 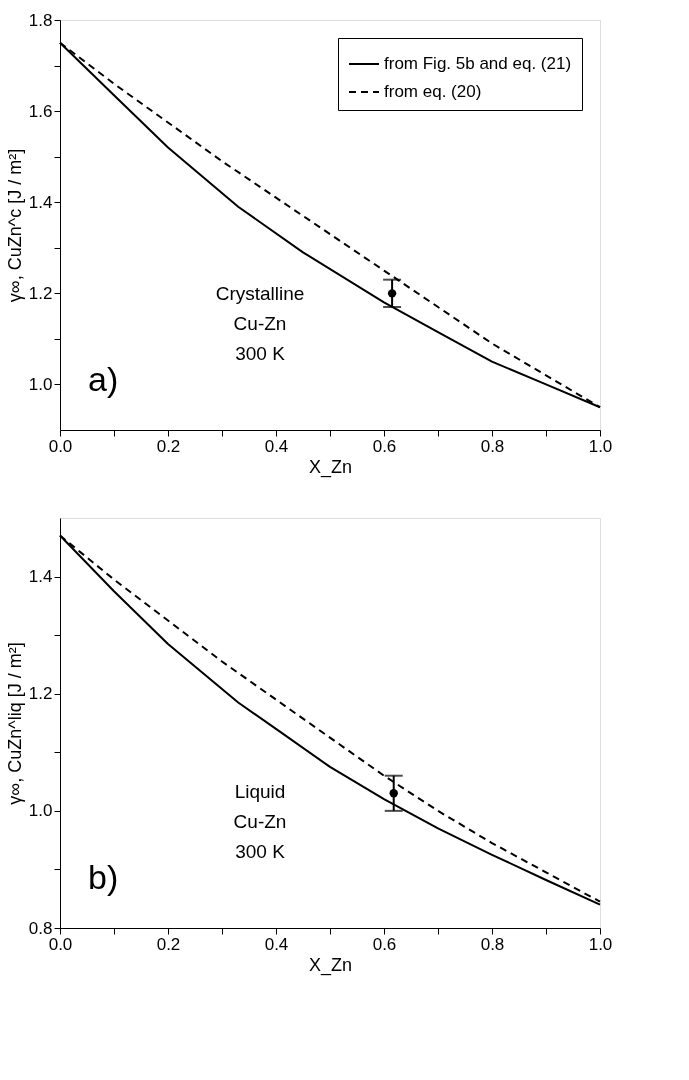 I want to click on legend-label: from Fig. 5b and eq. (21), so click(x=478, y=63).